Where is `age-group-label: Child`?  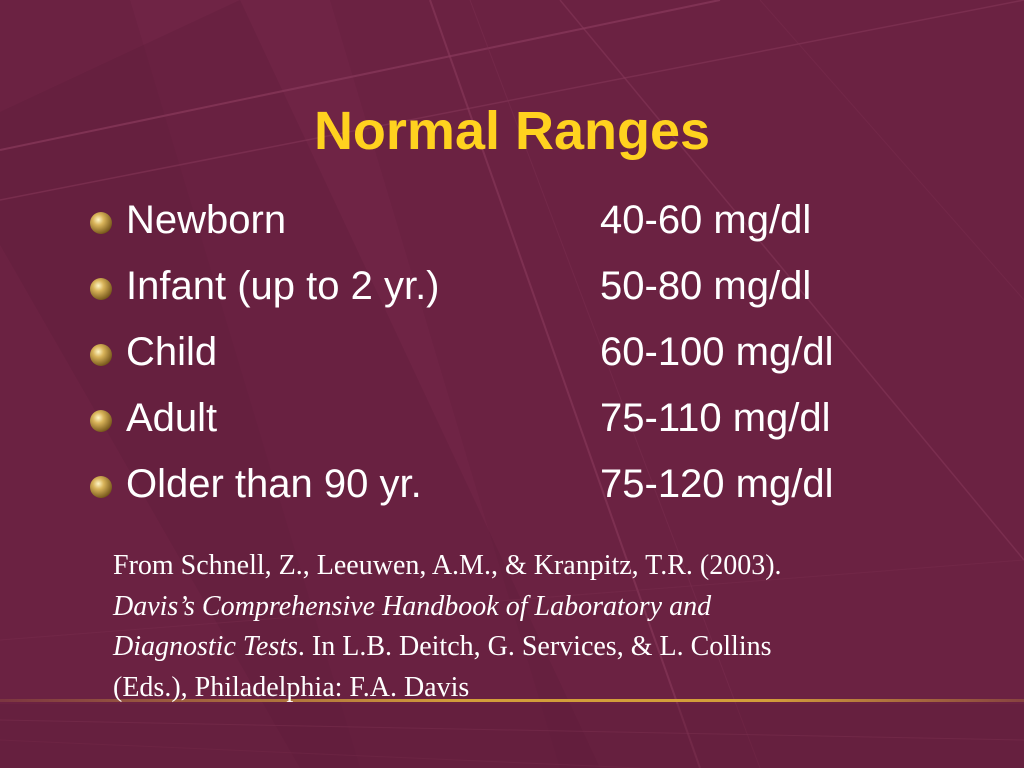 age-group-label: Child is located at coordinates (172, 352).